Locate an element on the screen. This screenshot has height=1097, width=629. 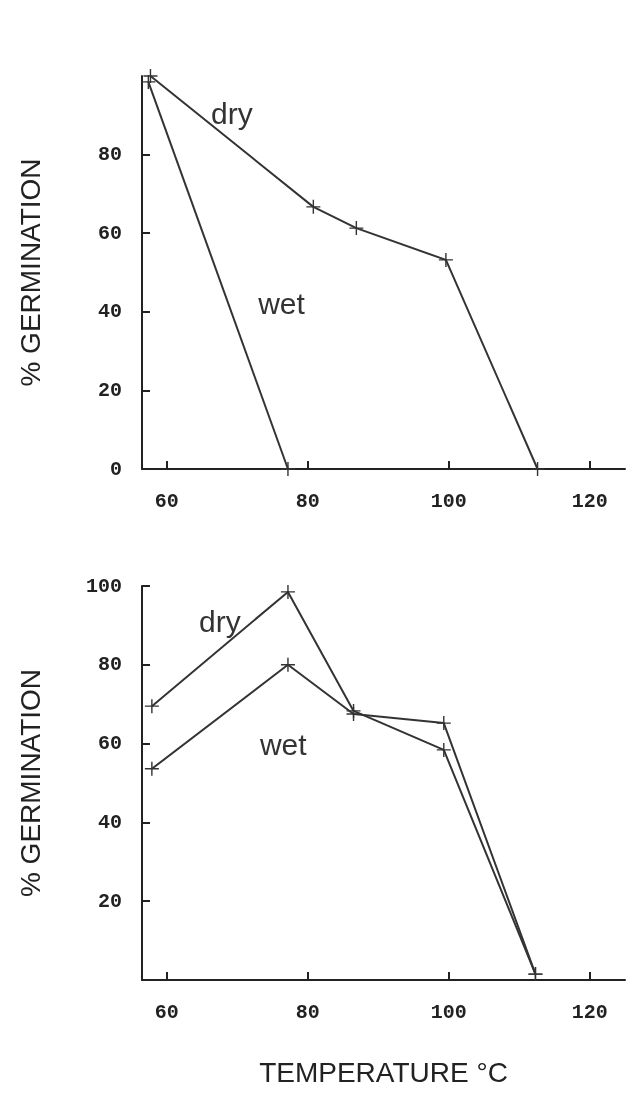
x-axis-title: TEMPERATURE °C is located at coordinates (383, 1072).